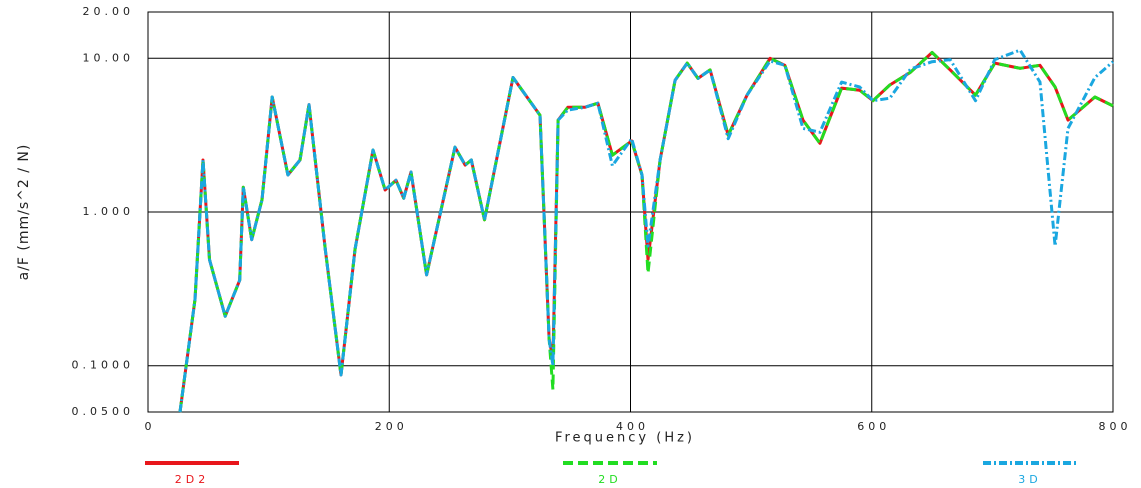  What do you see at coordinates (103, 411) in the screenshot?
I see `y-tick-label: 0.0500` at bounding box center [103, 411].